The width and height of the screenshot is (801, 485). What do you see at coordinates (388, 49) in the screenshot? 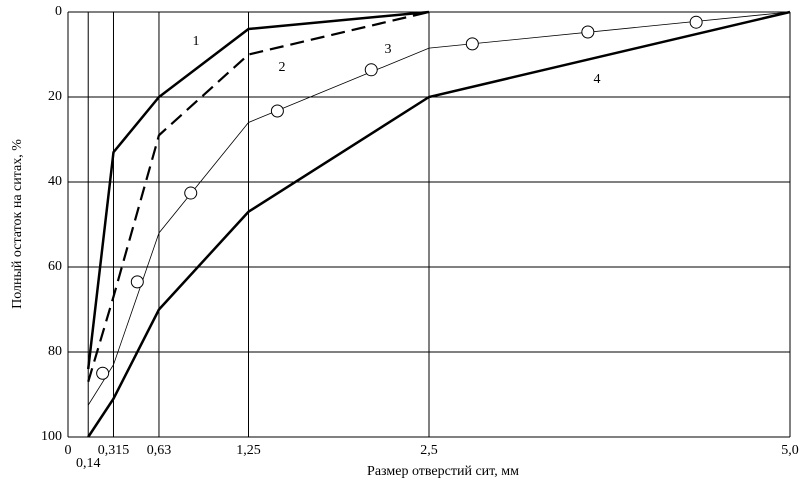
I see `series-label: 3` at bounding box center [388, 49].